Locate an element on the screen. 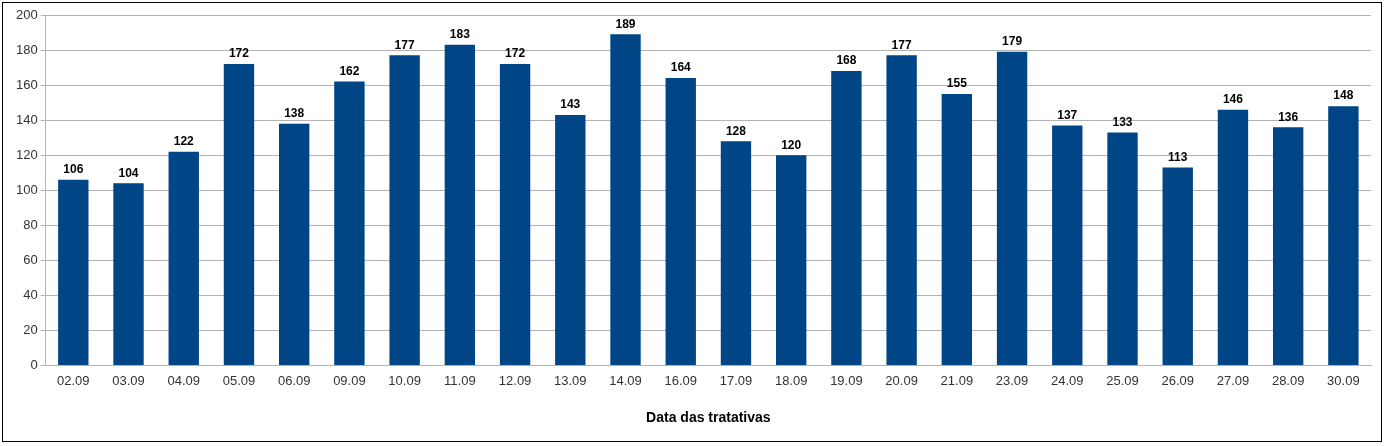 The width and height of the screenshot is (1386, 446). data-label: 136 is located at coordinates (1288, 116).